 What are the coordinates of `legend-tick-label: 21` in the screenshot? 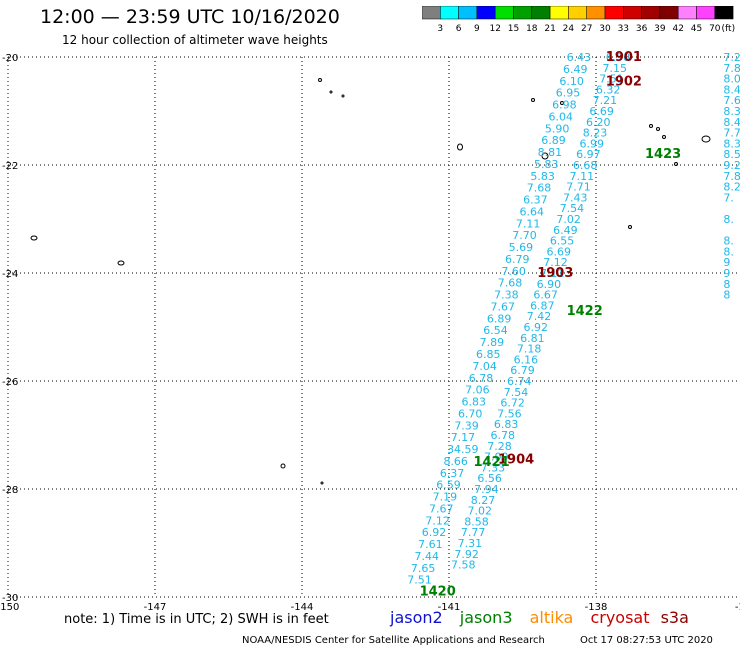 It's located at (549, 29).